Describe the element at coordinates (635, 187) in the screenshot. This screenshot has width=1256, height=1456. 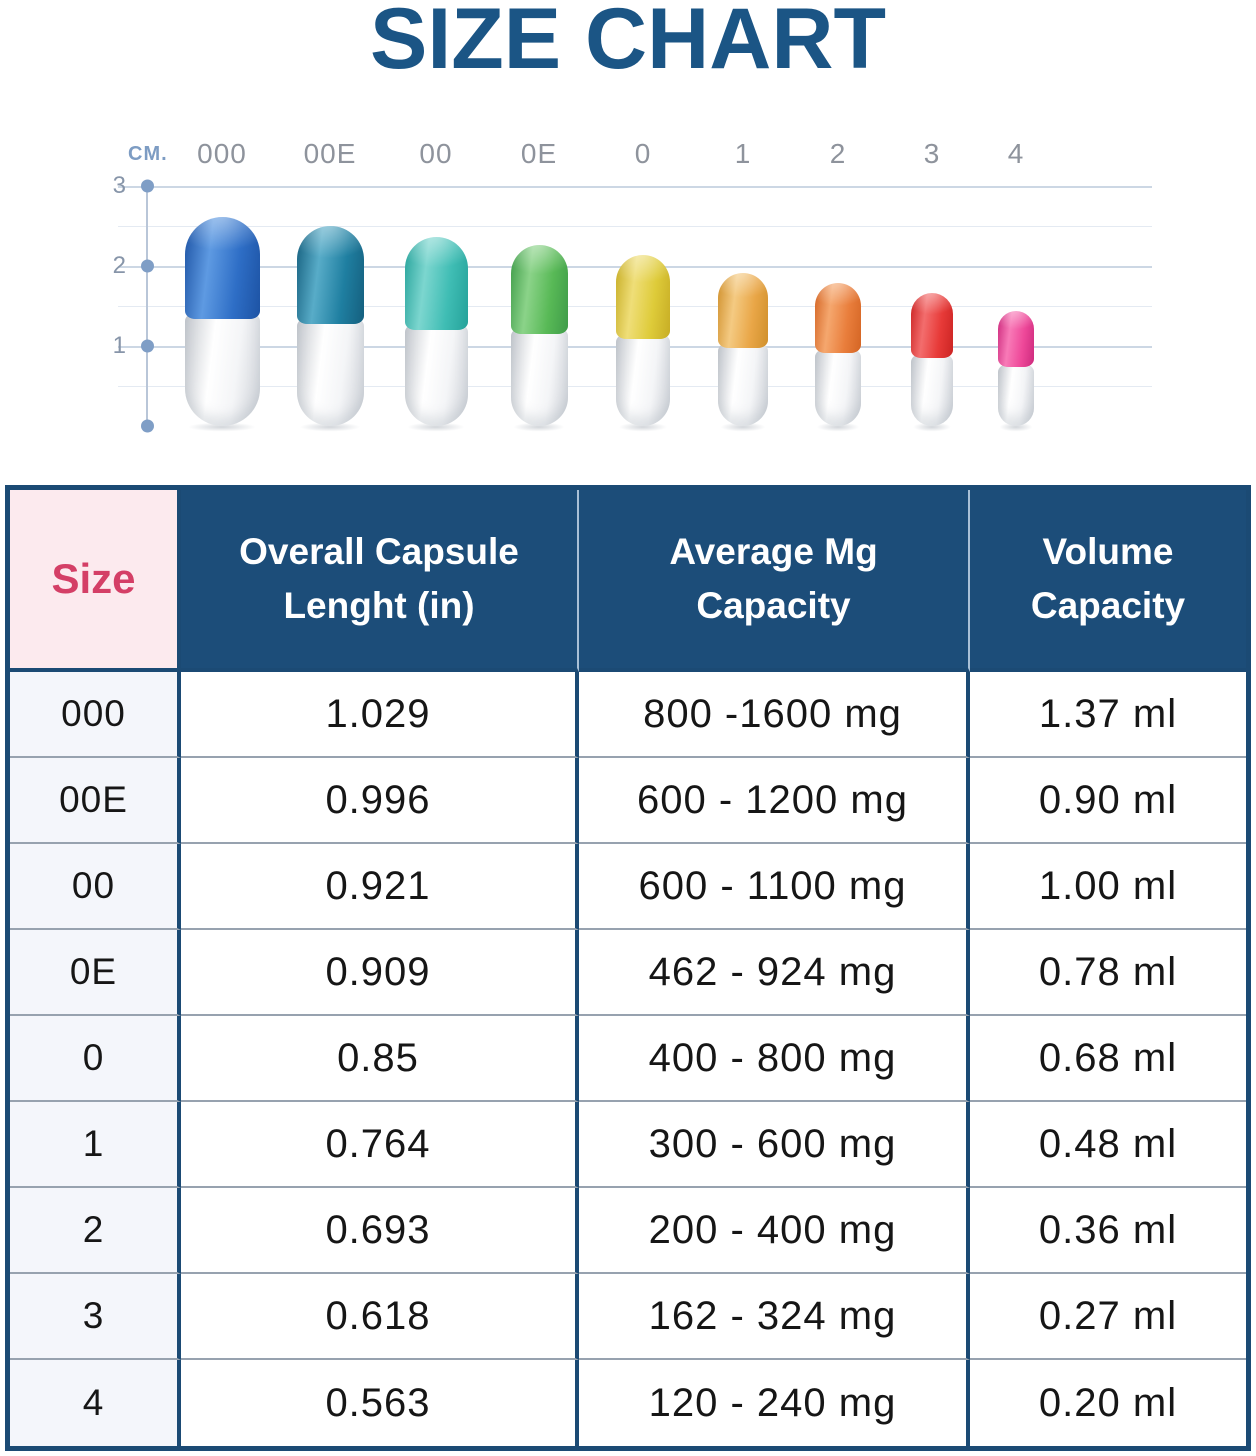
I see `gridline-major` at that location.